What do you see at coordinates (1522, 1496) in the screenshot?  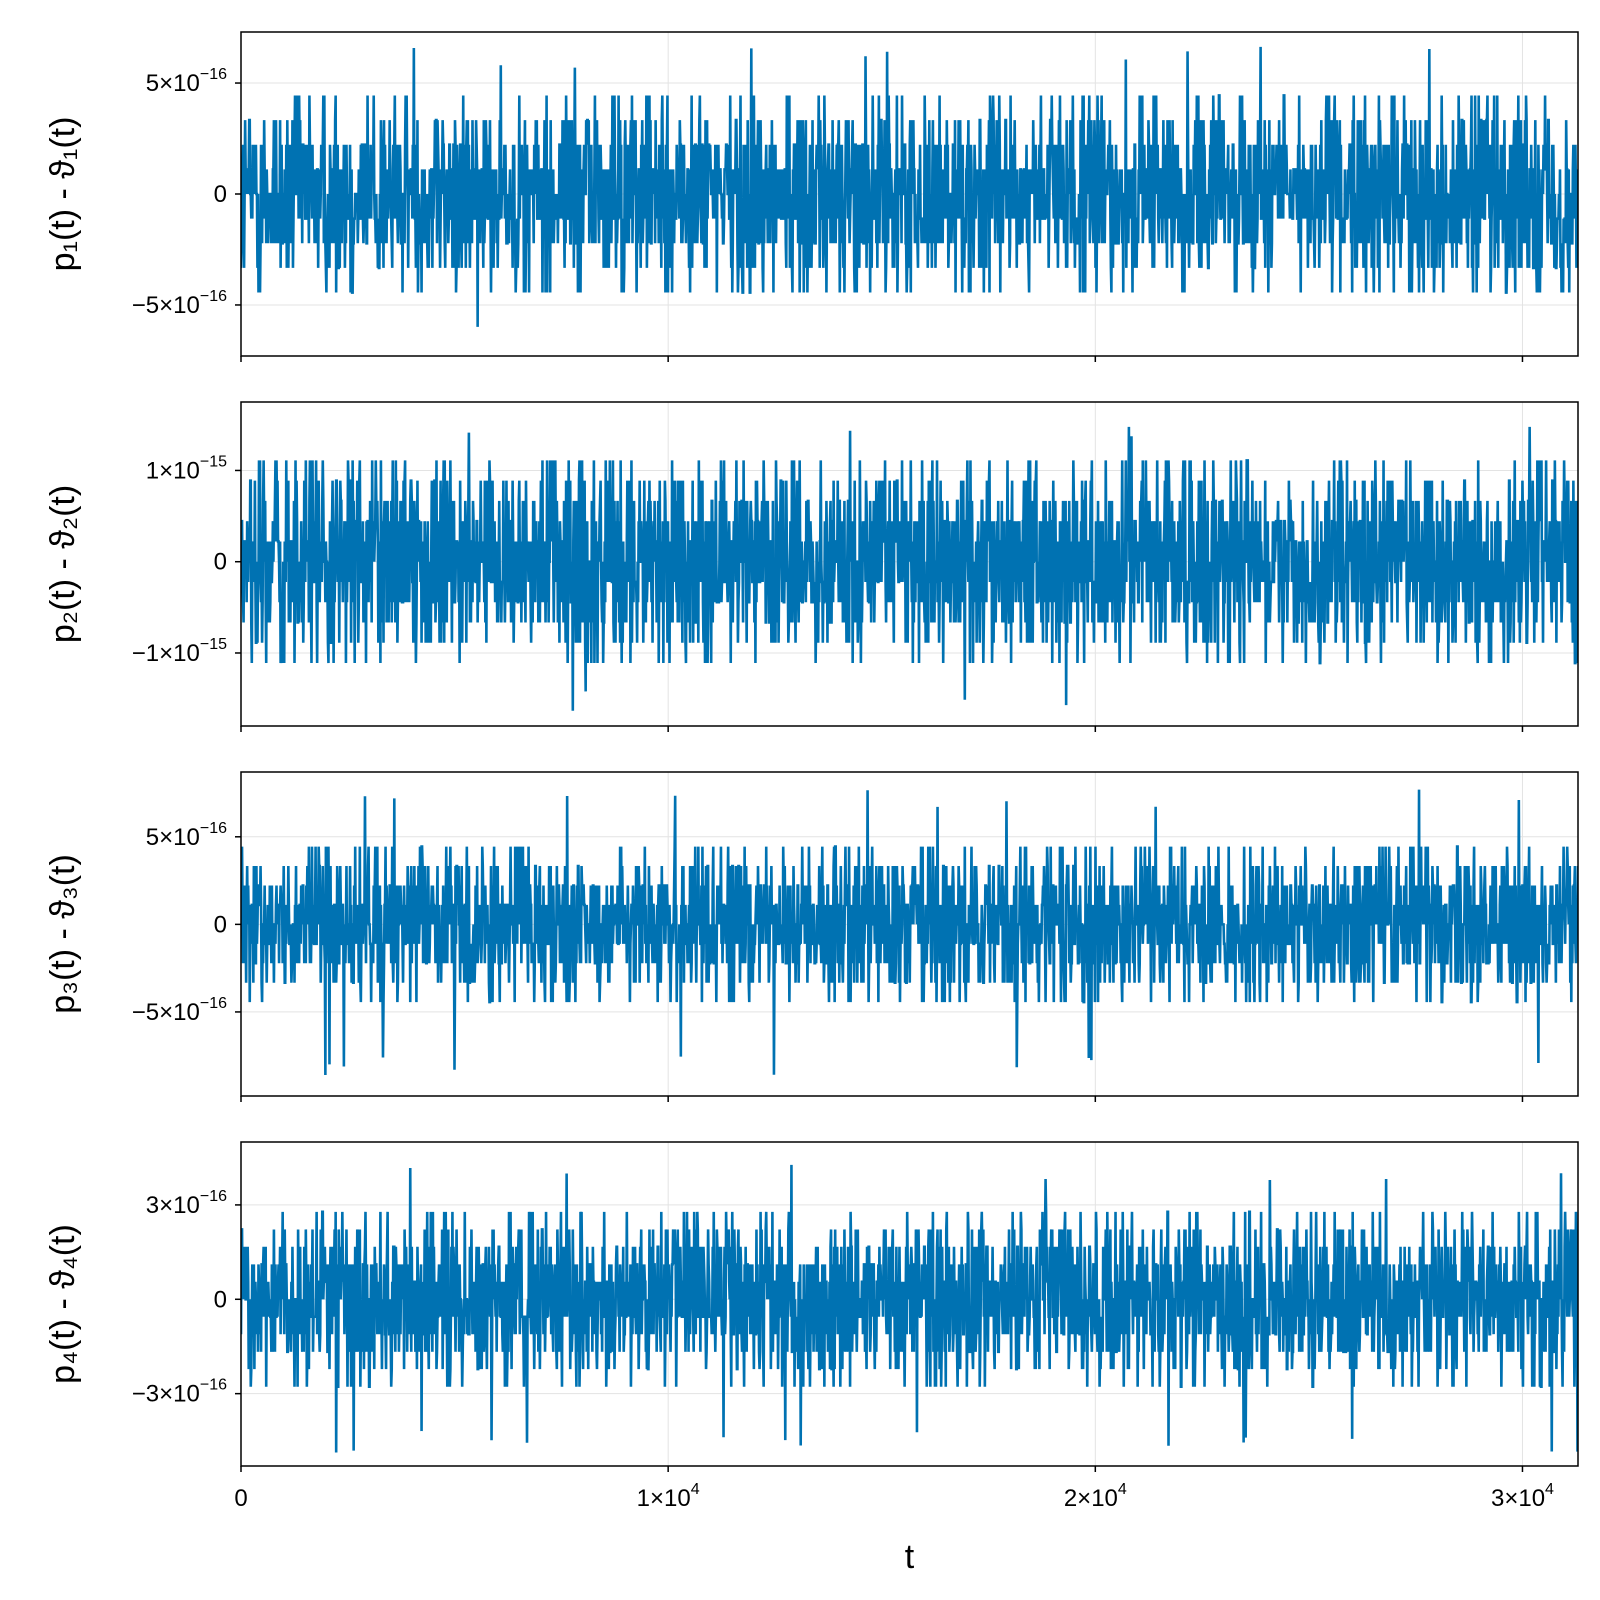 I see `x-tick-label: 3×10⁴` at bounding box center [1522, 1496].